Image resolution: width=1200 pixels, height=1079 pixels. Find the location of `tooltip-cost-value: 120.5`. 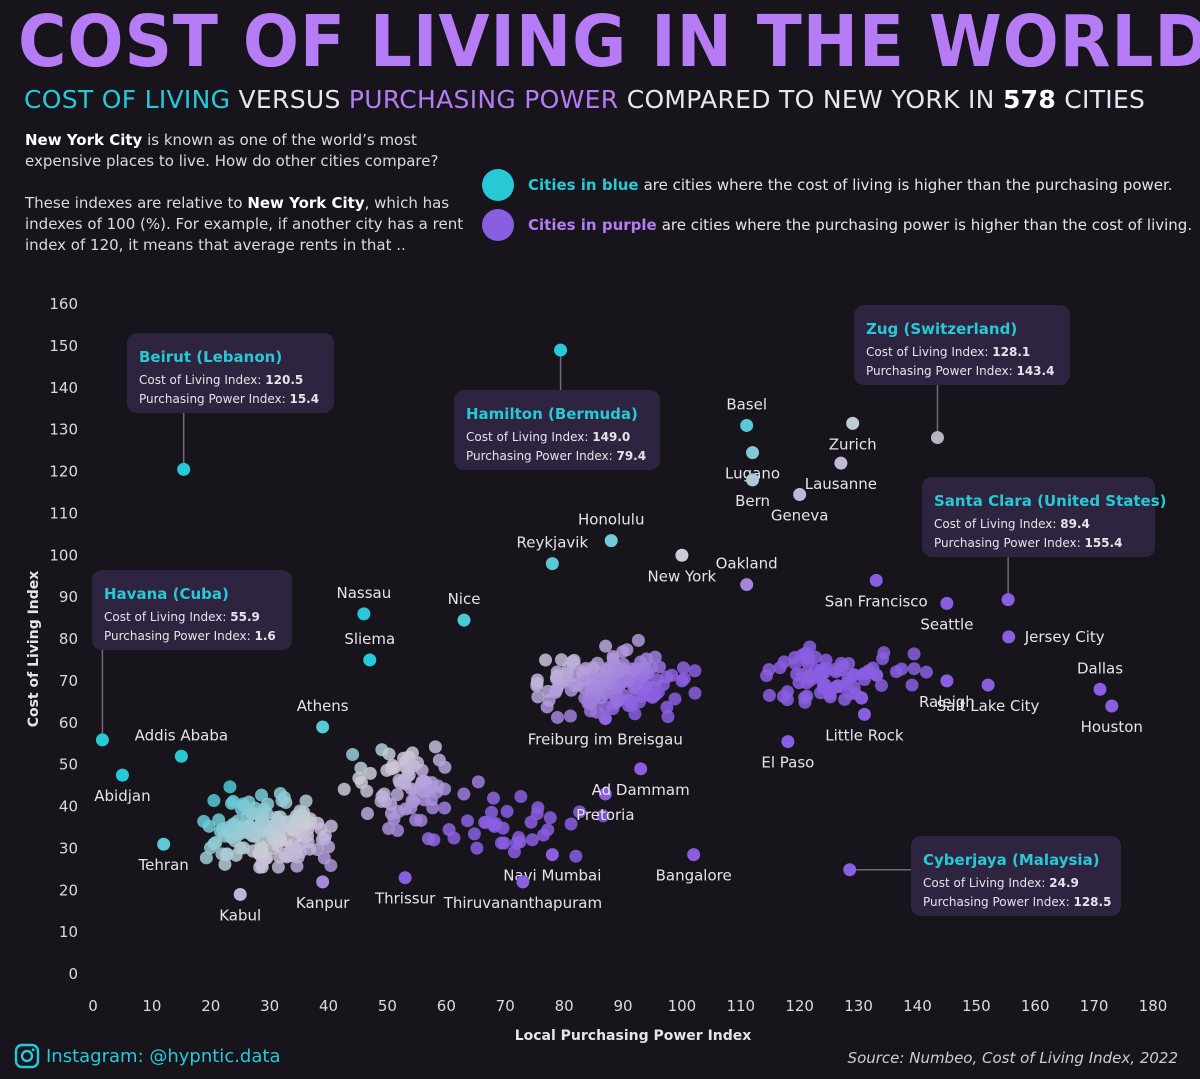

tooltip-cost-value: 120.5 is located at coordinates (284, 380).